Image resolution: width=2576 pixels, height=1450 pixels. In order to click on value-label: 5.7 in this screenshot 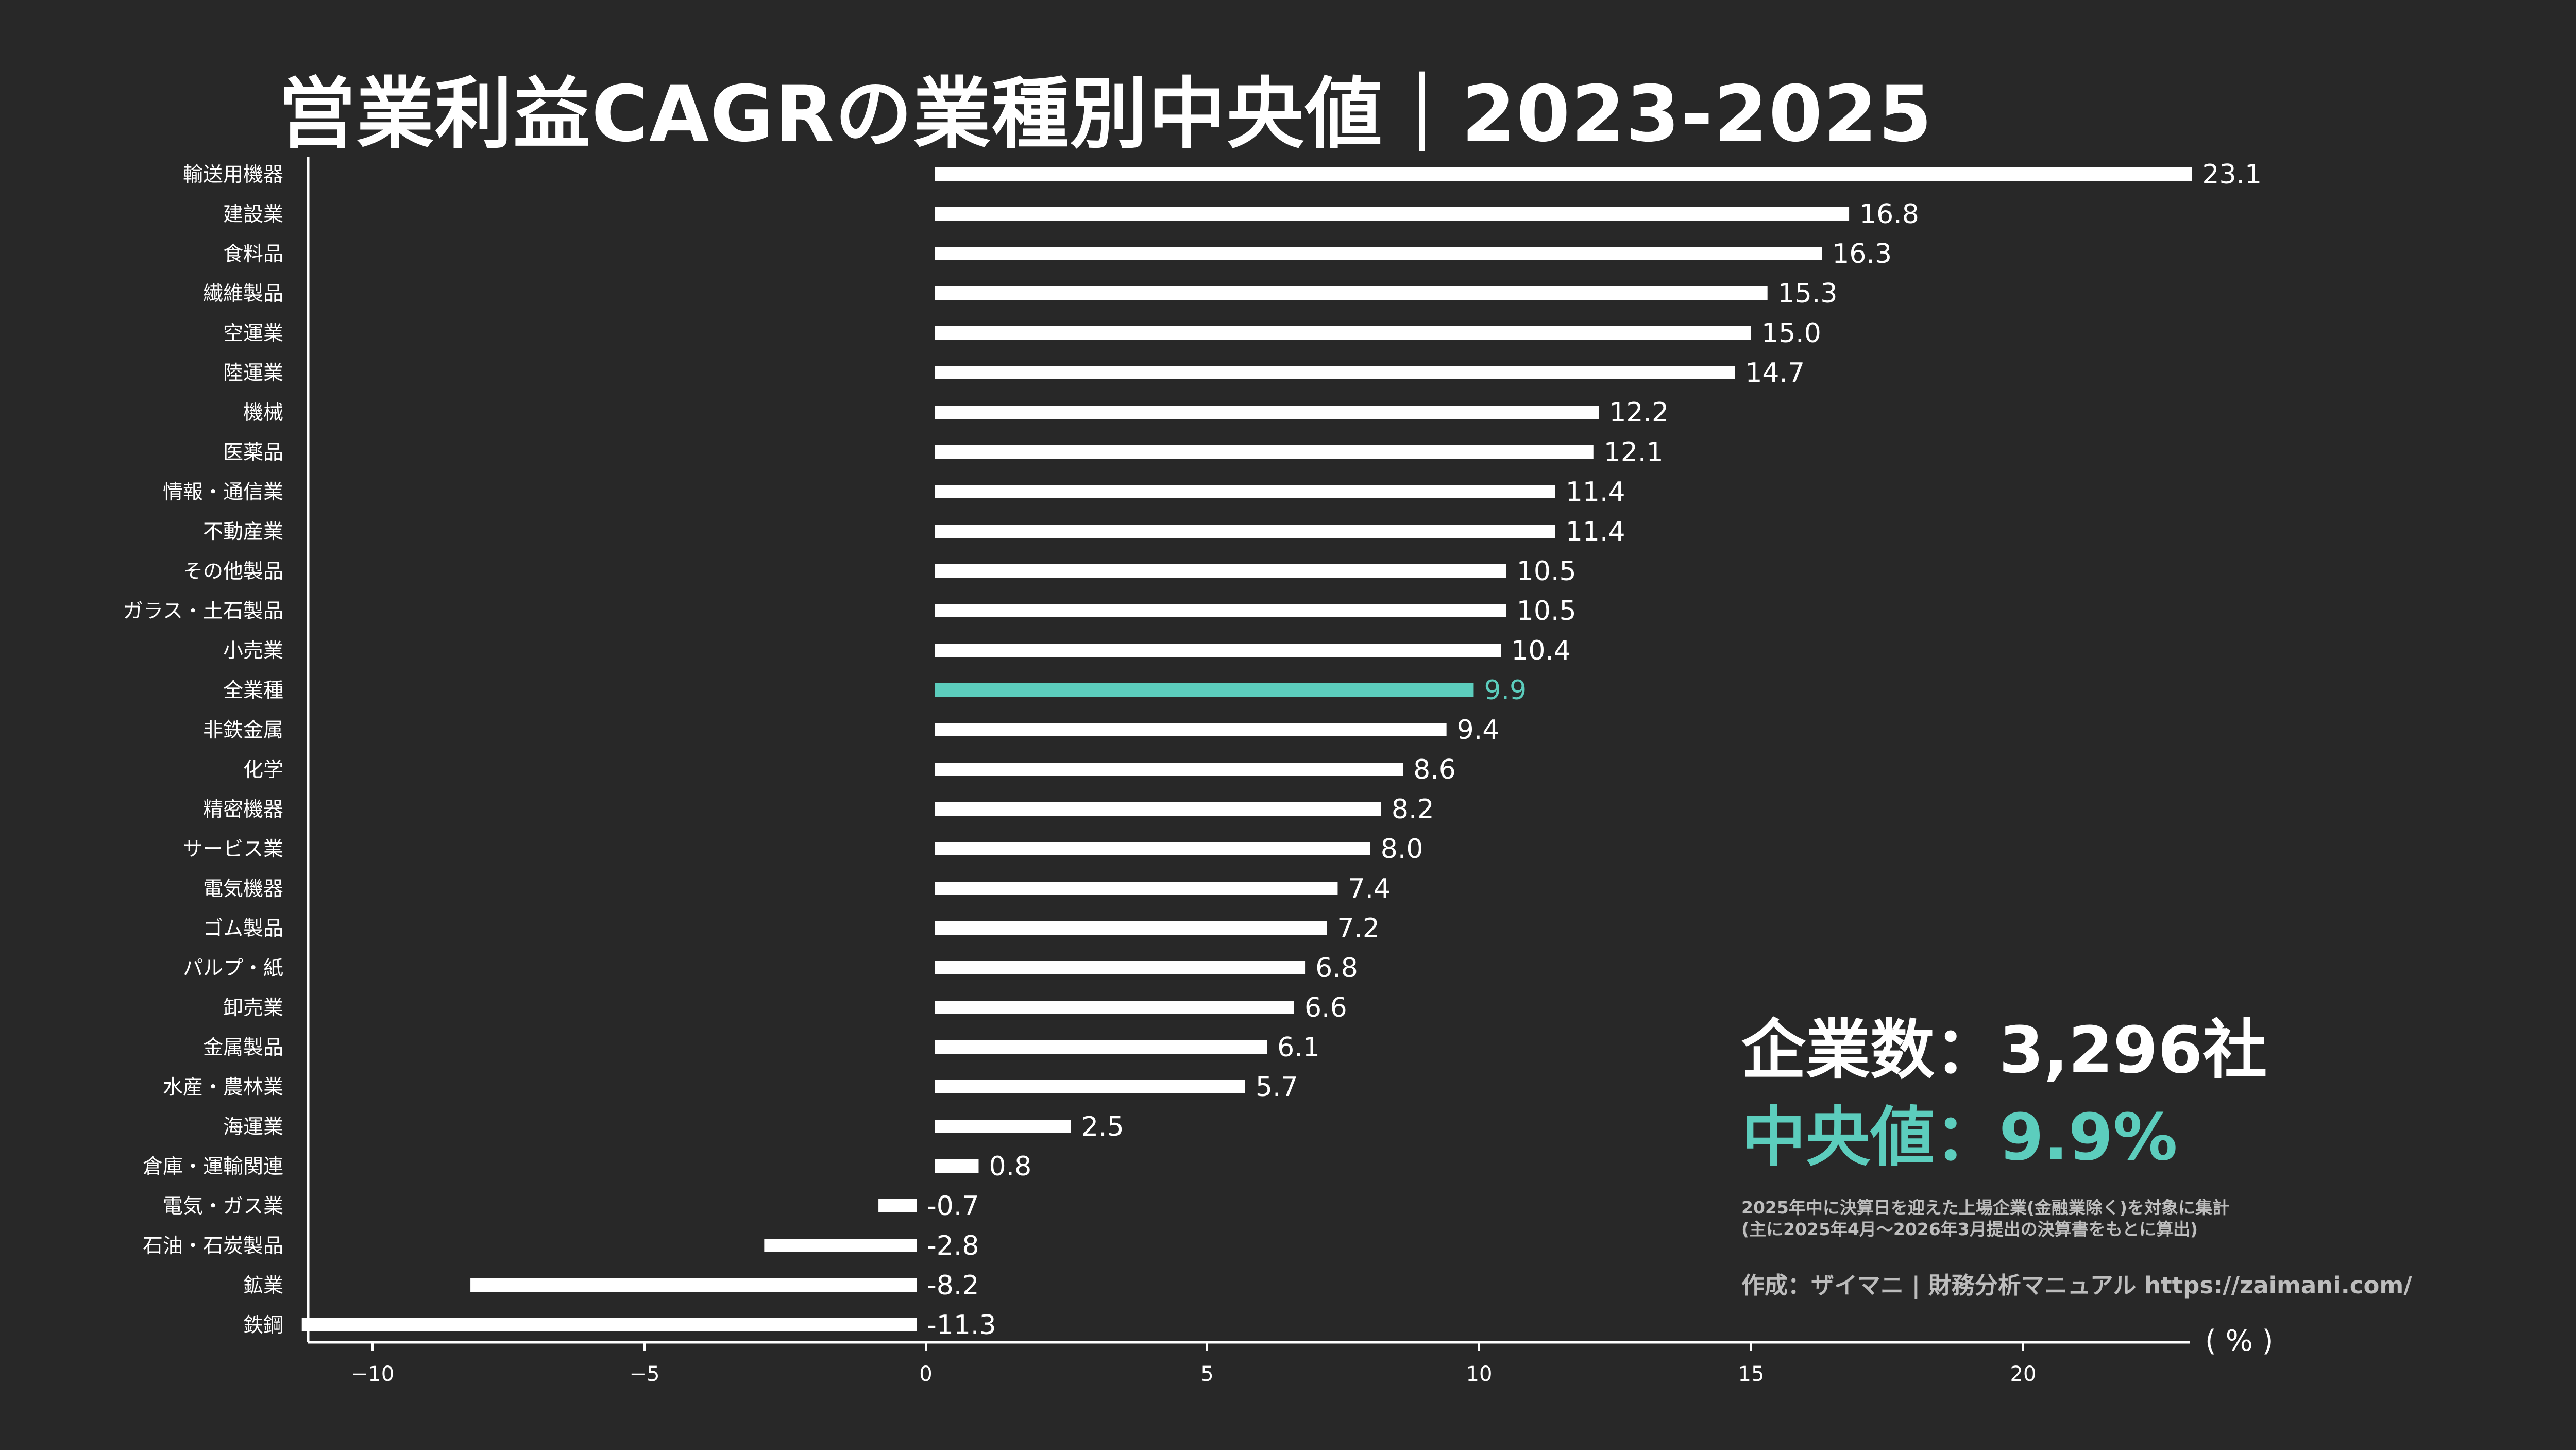, I will do `click(1277, 1087)`.